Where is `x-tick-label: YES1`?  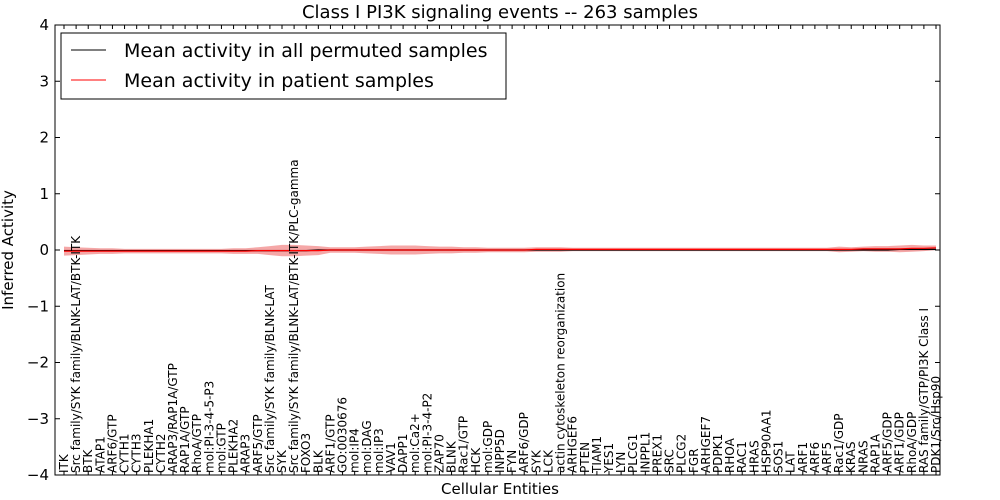
x-tick-label: YES1 is located at coordinates (609, 458).